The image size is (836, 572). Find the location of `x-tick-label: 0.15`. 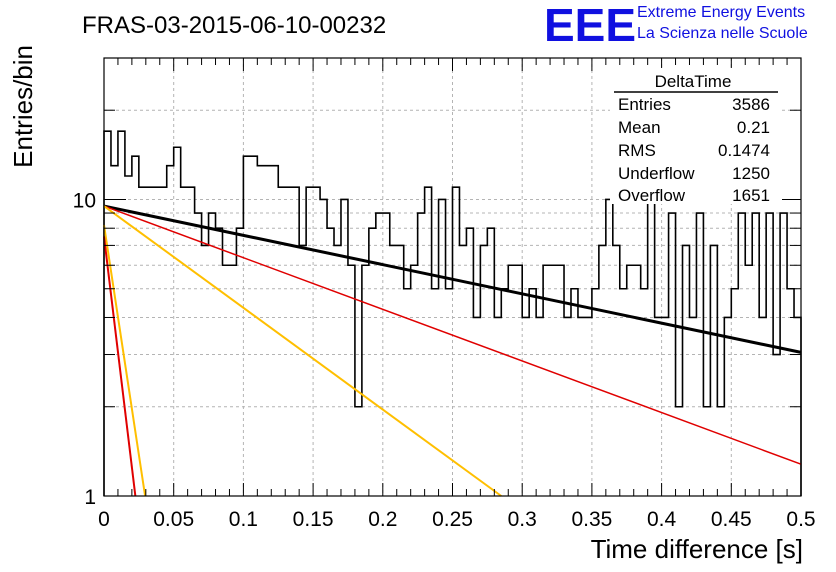

x-tick-label: 0.15 is located at coordinates (313, 519).